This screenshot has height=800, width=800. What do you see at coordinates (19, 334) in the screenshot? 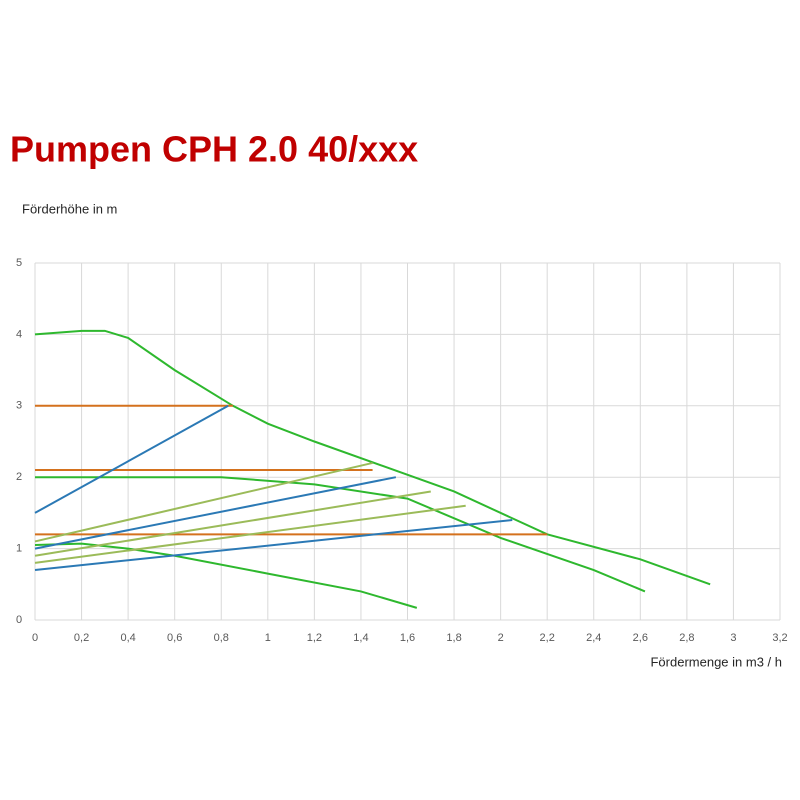
I see `y-tick-label: 4` at bounding box center [19, 334].